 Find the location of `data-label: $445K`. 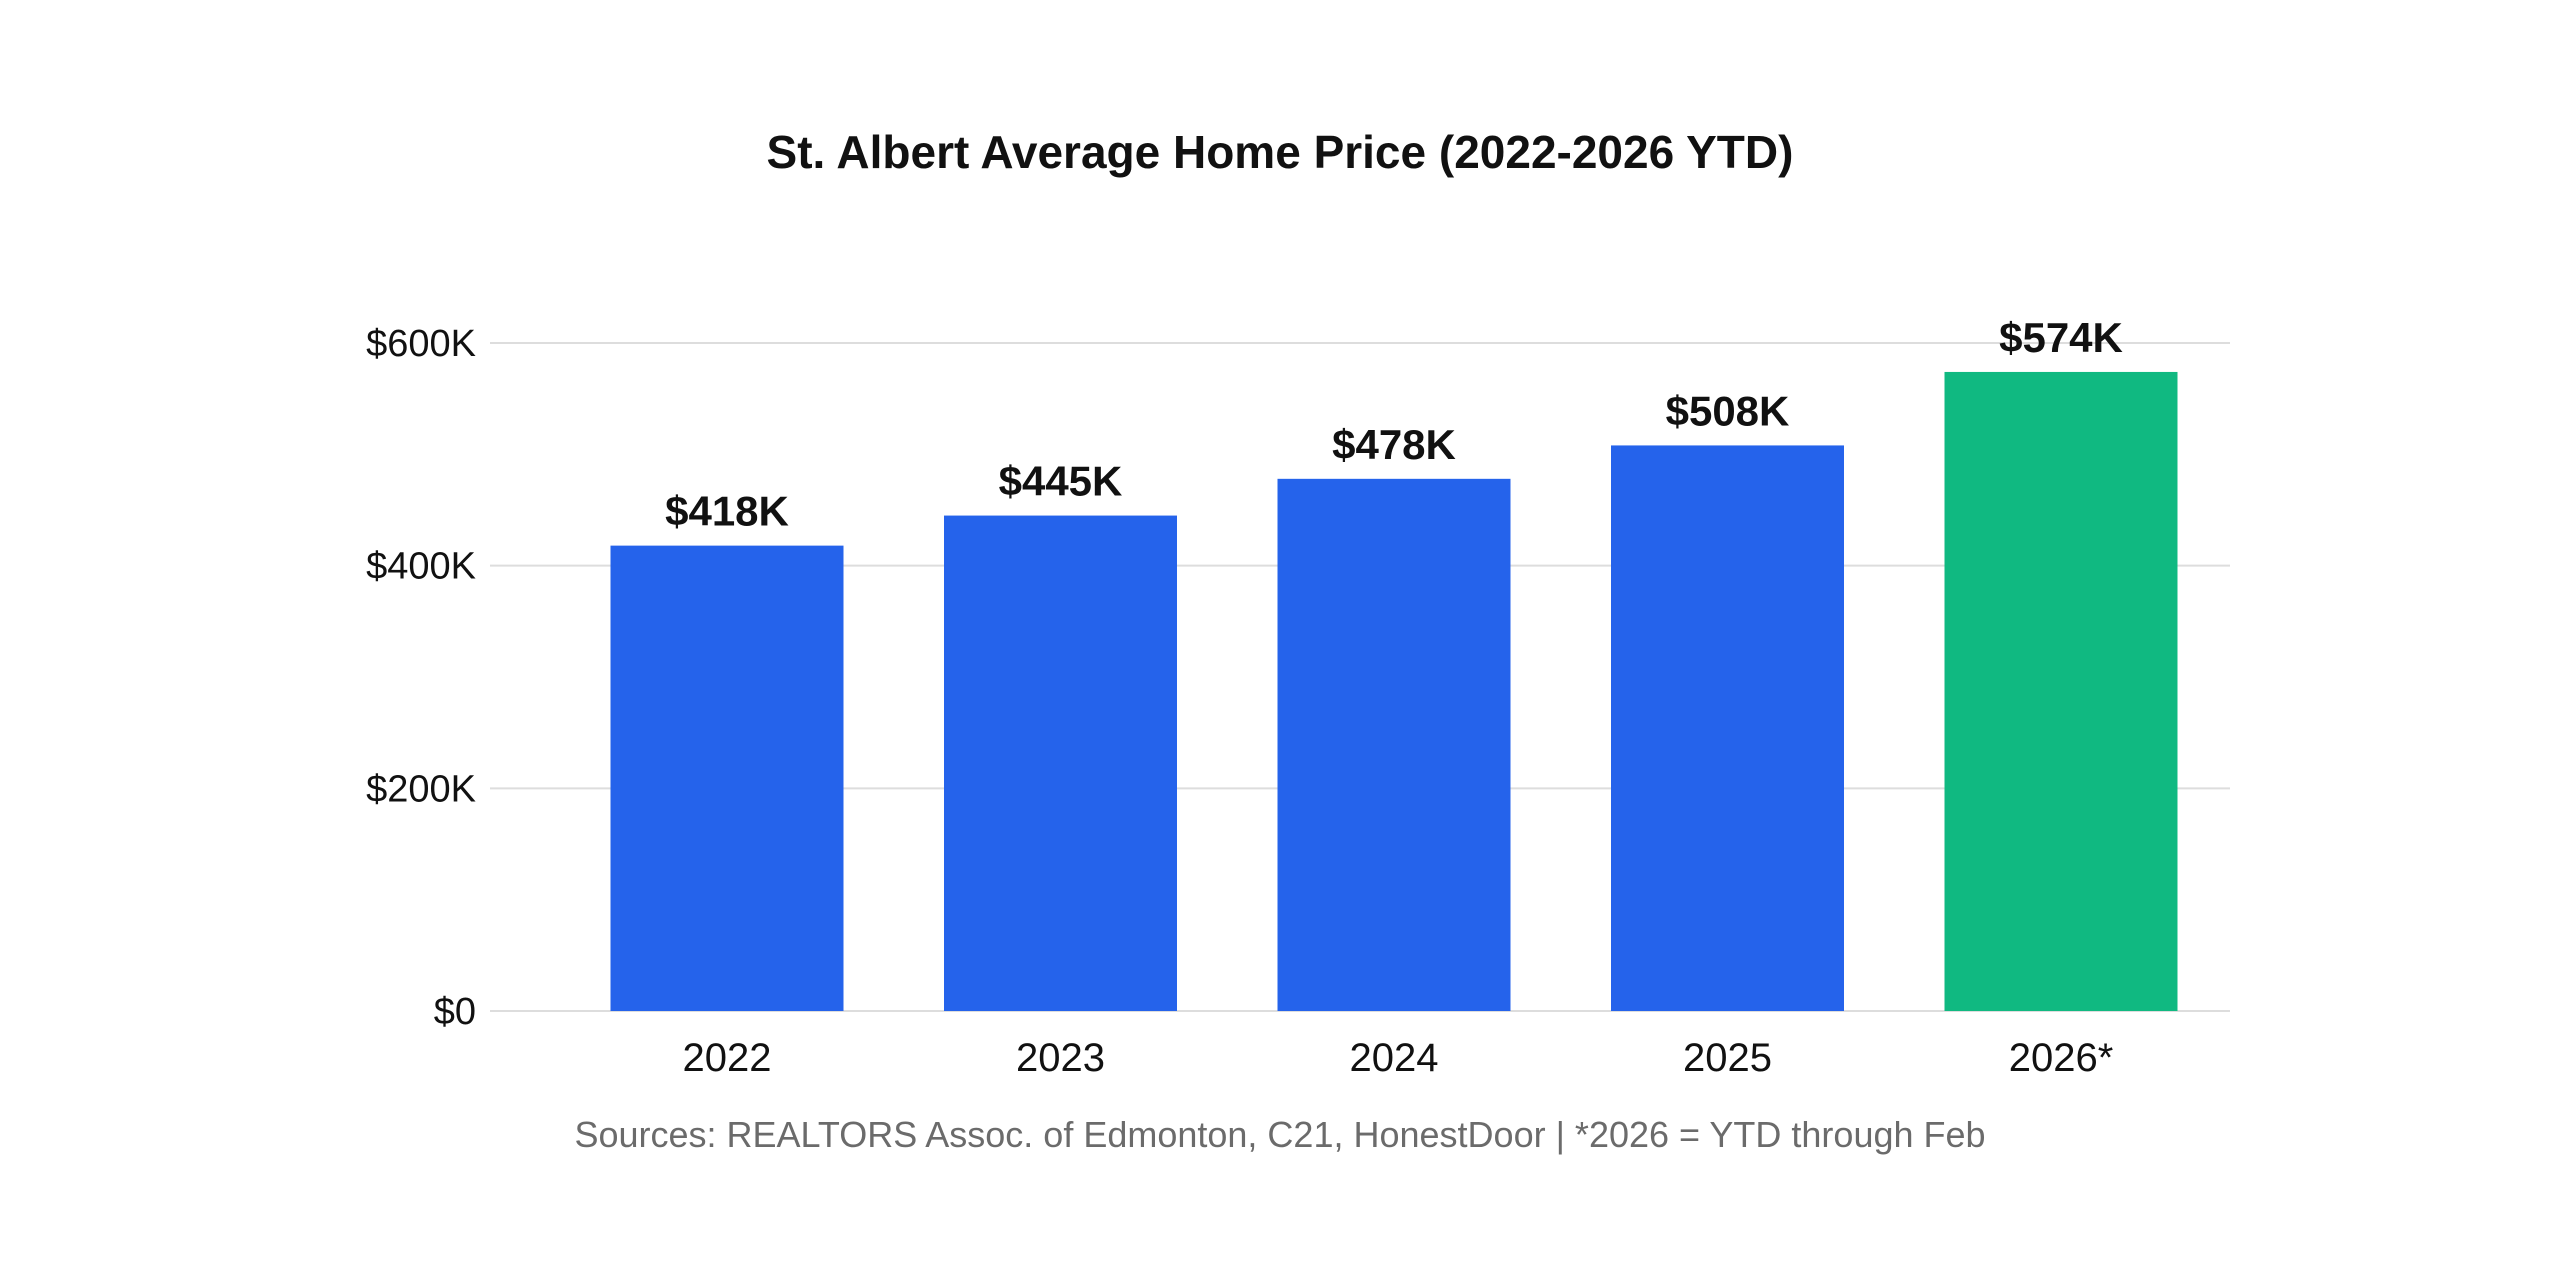

data-label: $445K is located at coordinates (1061, 481).